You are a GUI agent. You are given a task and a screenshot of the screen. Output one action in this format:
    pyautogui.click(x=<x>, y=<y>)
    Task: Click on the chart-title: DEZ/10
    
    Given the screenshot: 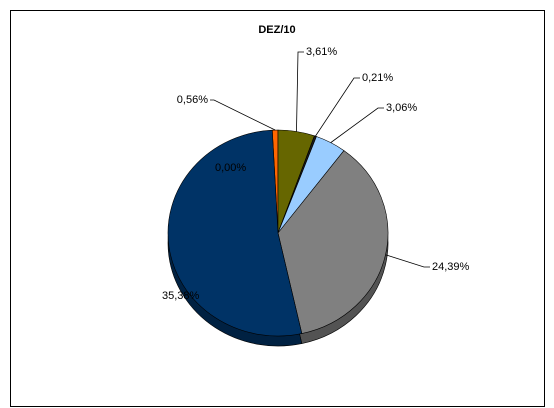 What is the action you would take?
    pyautogui.click(x=276, y=30)
    